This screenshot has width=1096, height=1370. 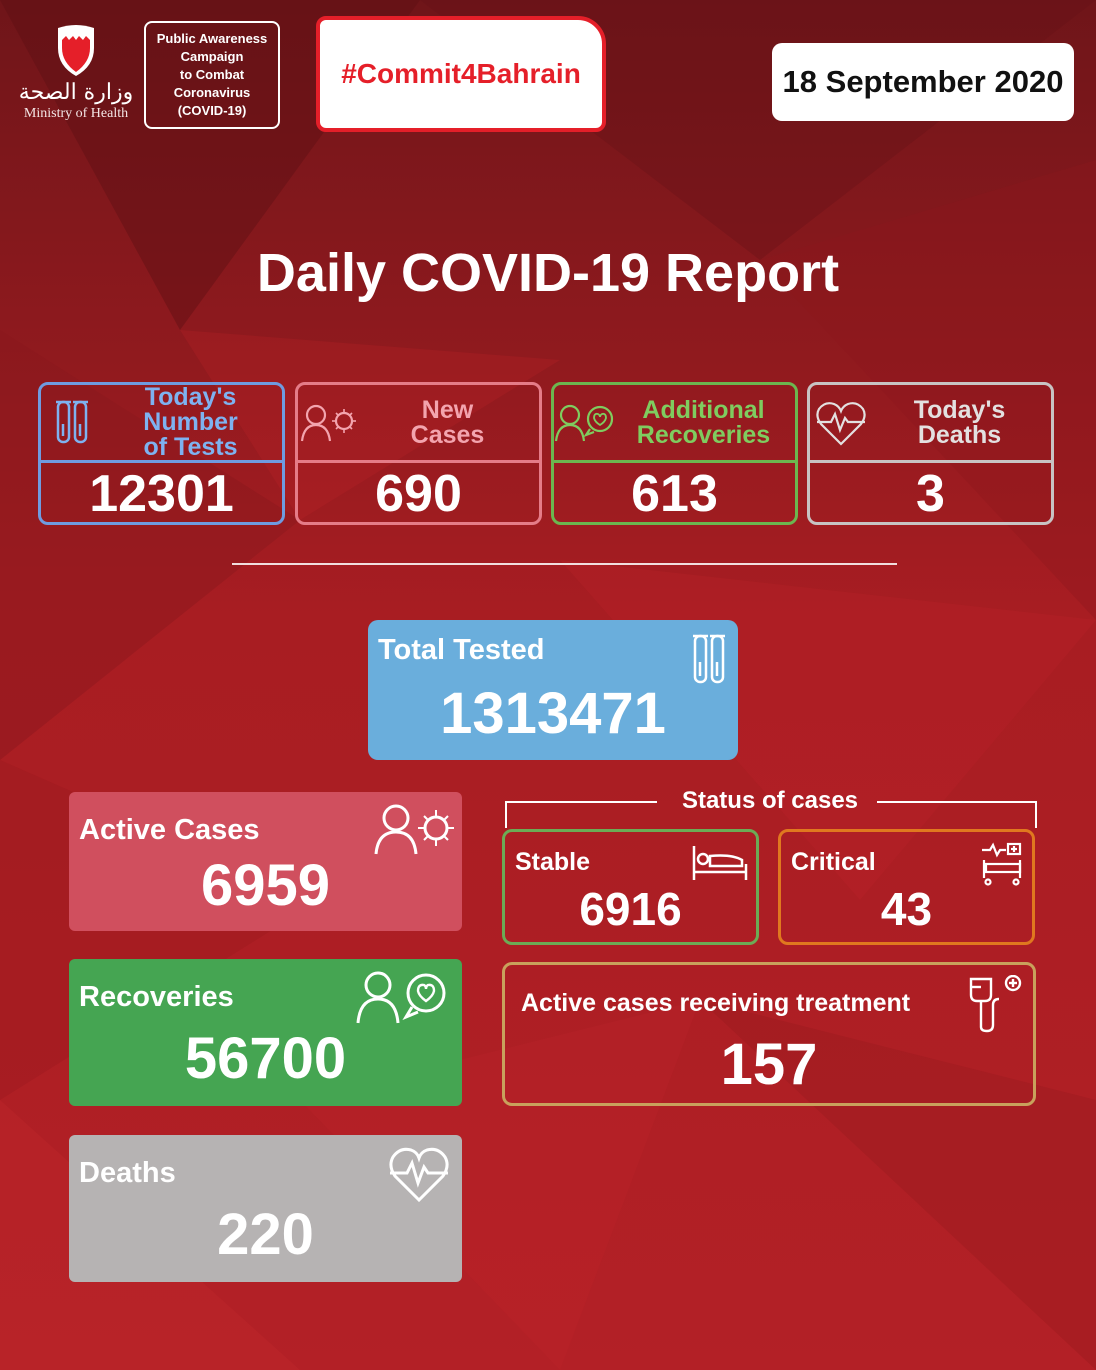 What do you see at coordinates (769, 1064) in the screenshot?
I see `treatment-value: 157` at bounding box center [769, 1064].